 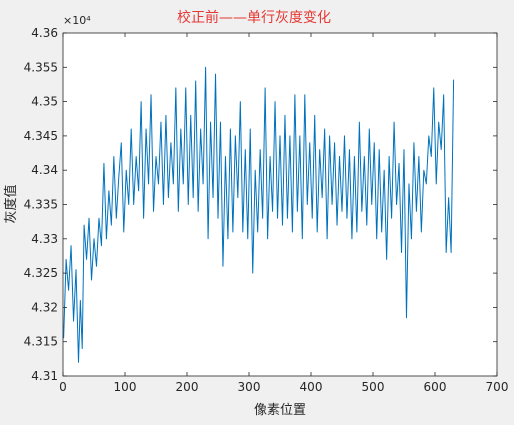 I want to click on y-tick-label: 4.34, so click(x=44, y=170).